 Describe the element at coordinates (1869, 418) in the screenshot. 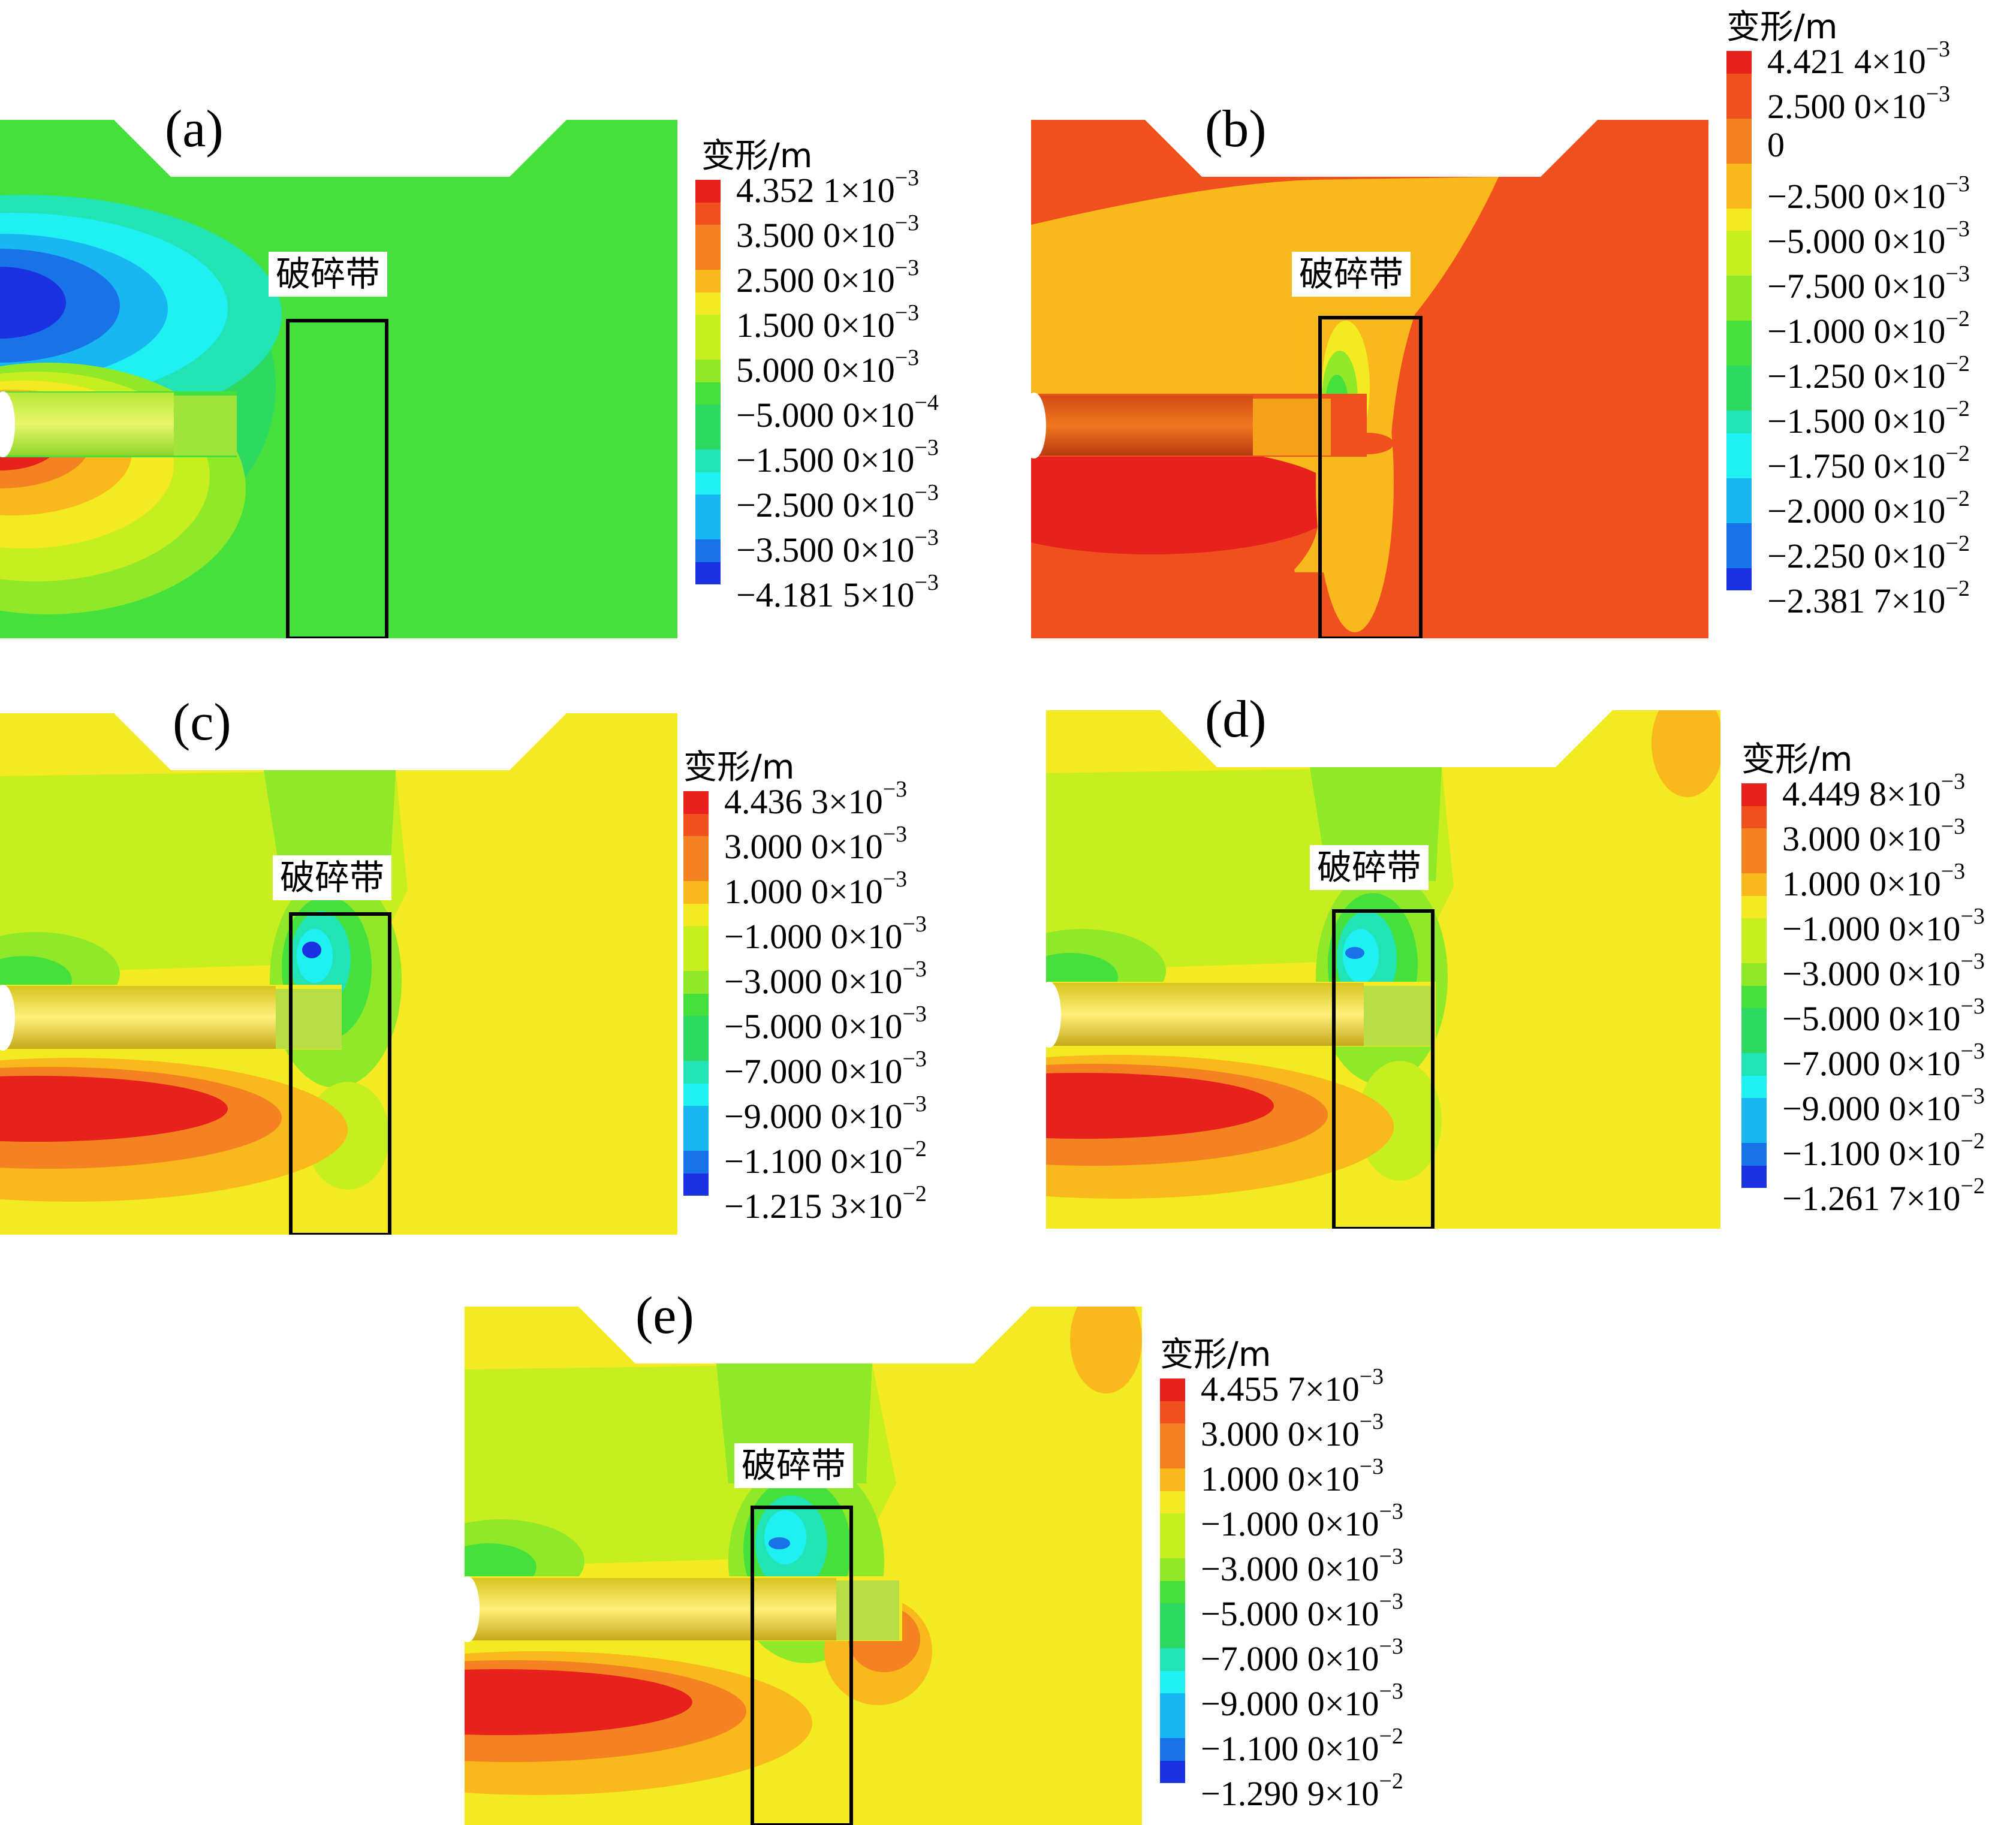

I see `legend-value: −1.500 0×10−2` at that location.